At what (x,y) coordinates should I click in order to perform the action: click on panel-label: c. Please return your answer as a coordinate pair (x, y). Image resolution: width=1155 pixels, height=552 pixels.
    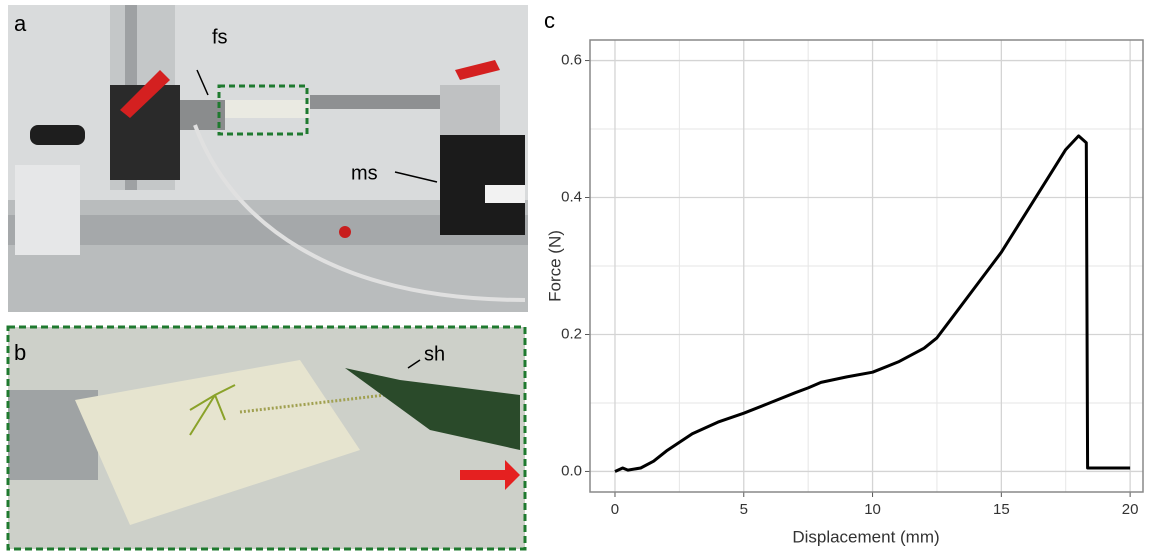
    Looking at the image, I should click on (549, 20).